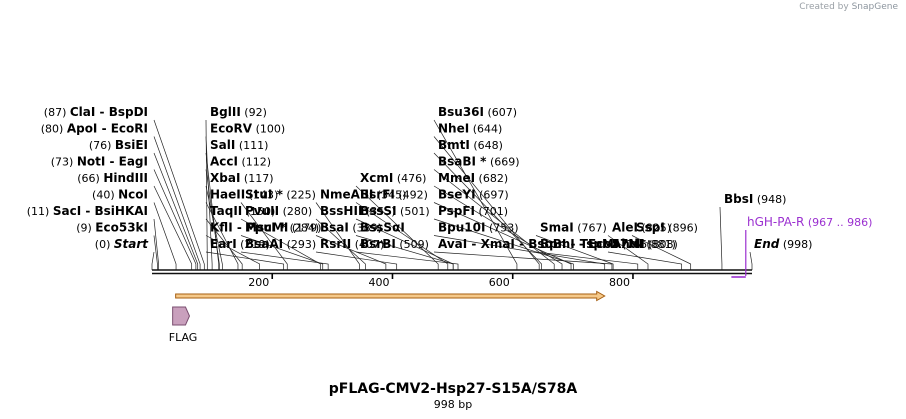  Describe the element at coordinates (502, 162) in the screenshot. I see `site-position: (669)` at that location.